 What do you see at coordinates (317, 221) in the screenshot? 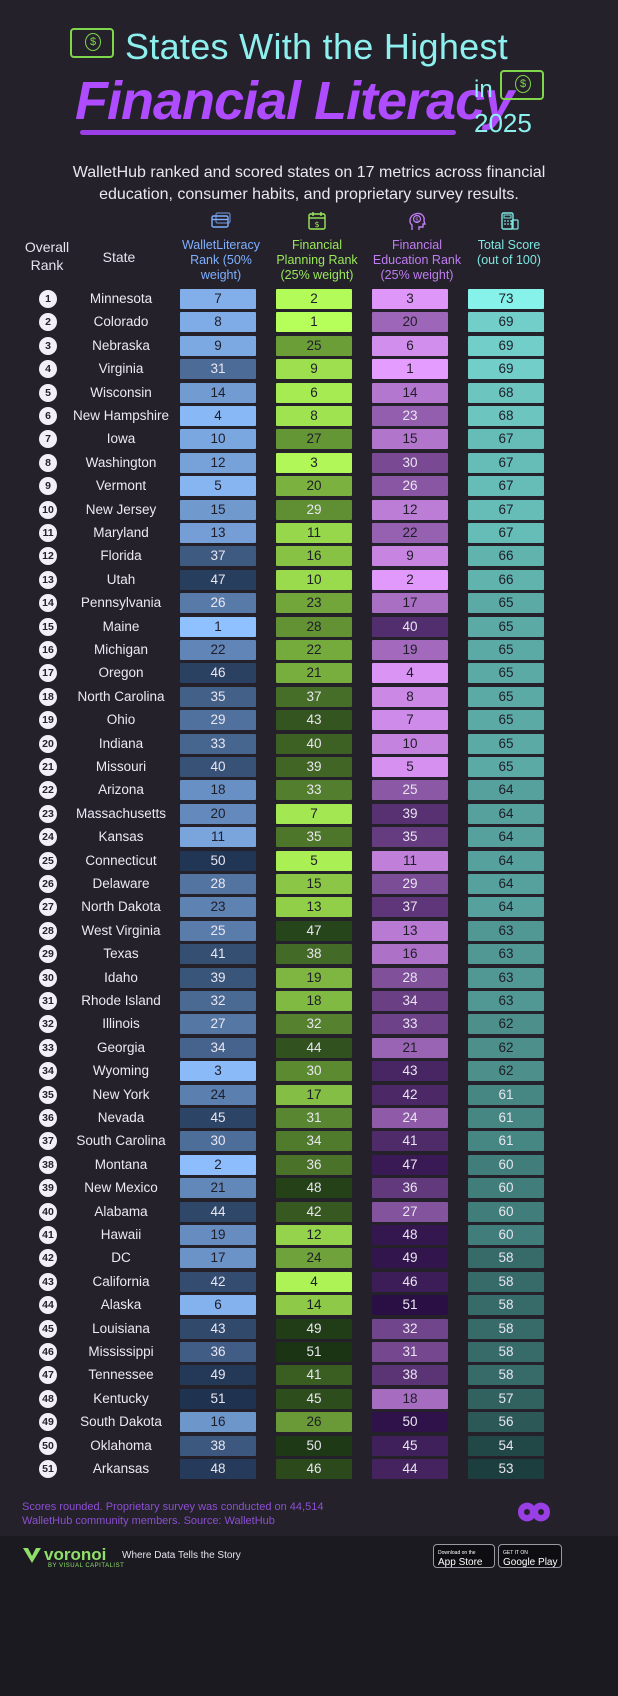
I see `calendar-dollar-icon: $` at bounding box center [317, 221].